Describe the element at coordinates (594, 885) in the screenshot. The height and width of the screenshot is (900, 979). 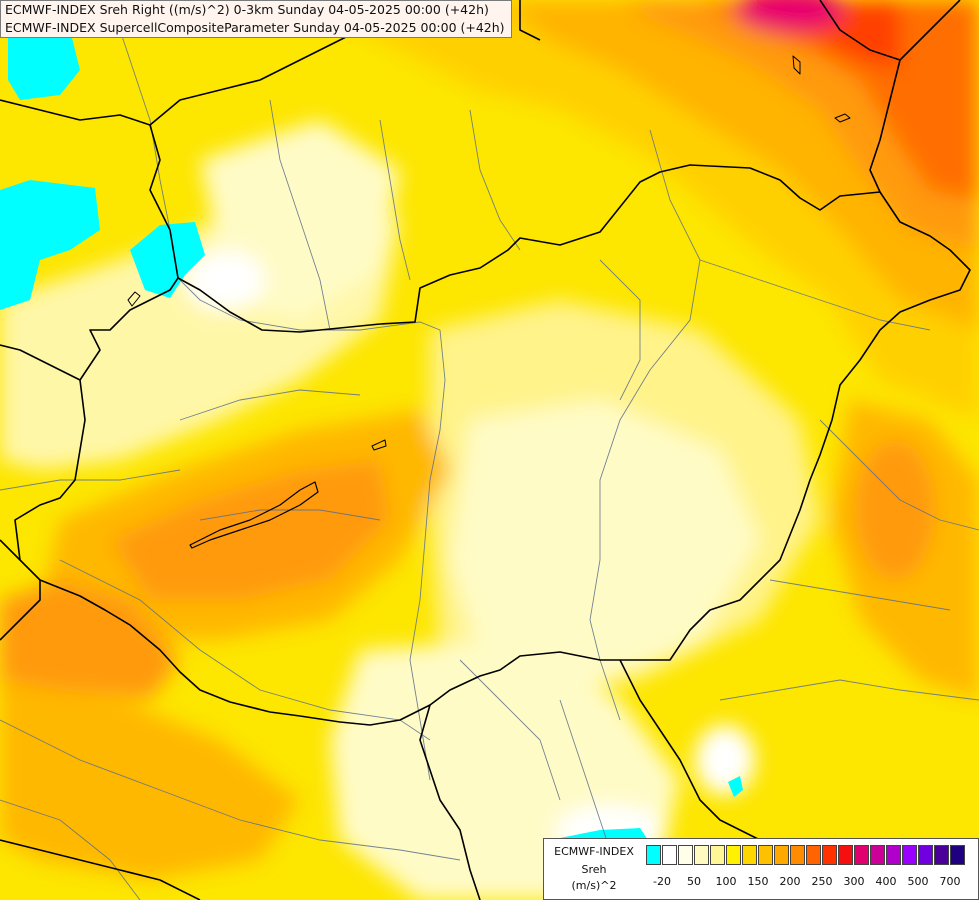
I see `legend-unit-label: (m/s)^2` at that location.